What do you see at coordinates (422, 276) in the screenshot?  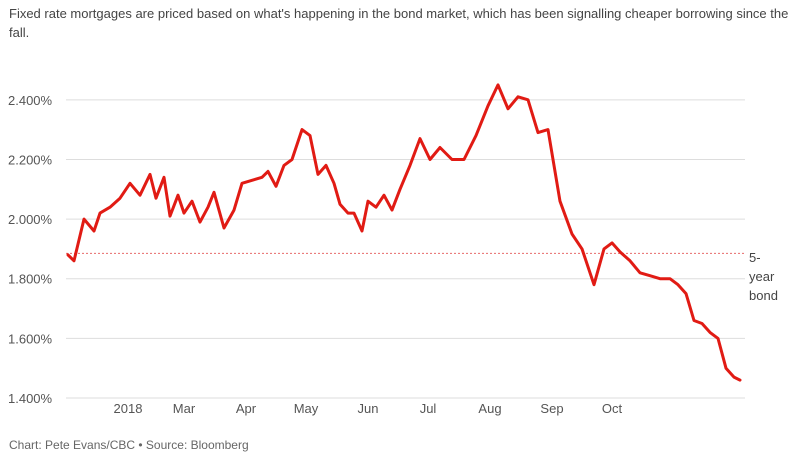 I see `reference-line-group: 5- year bond` at bounding box center [422, 276].